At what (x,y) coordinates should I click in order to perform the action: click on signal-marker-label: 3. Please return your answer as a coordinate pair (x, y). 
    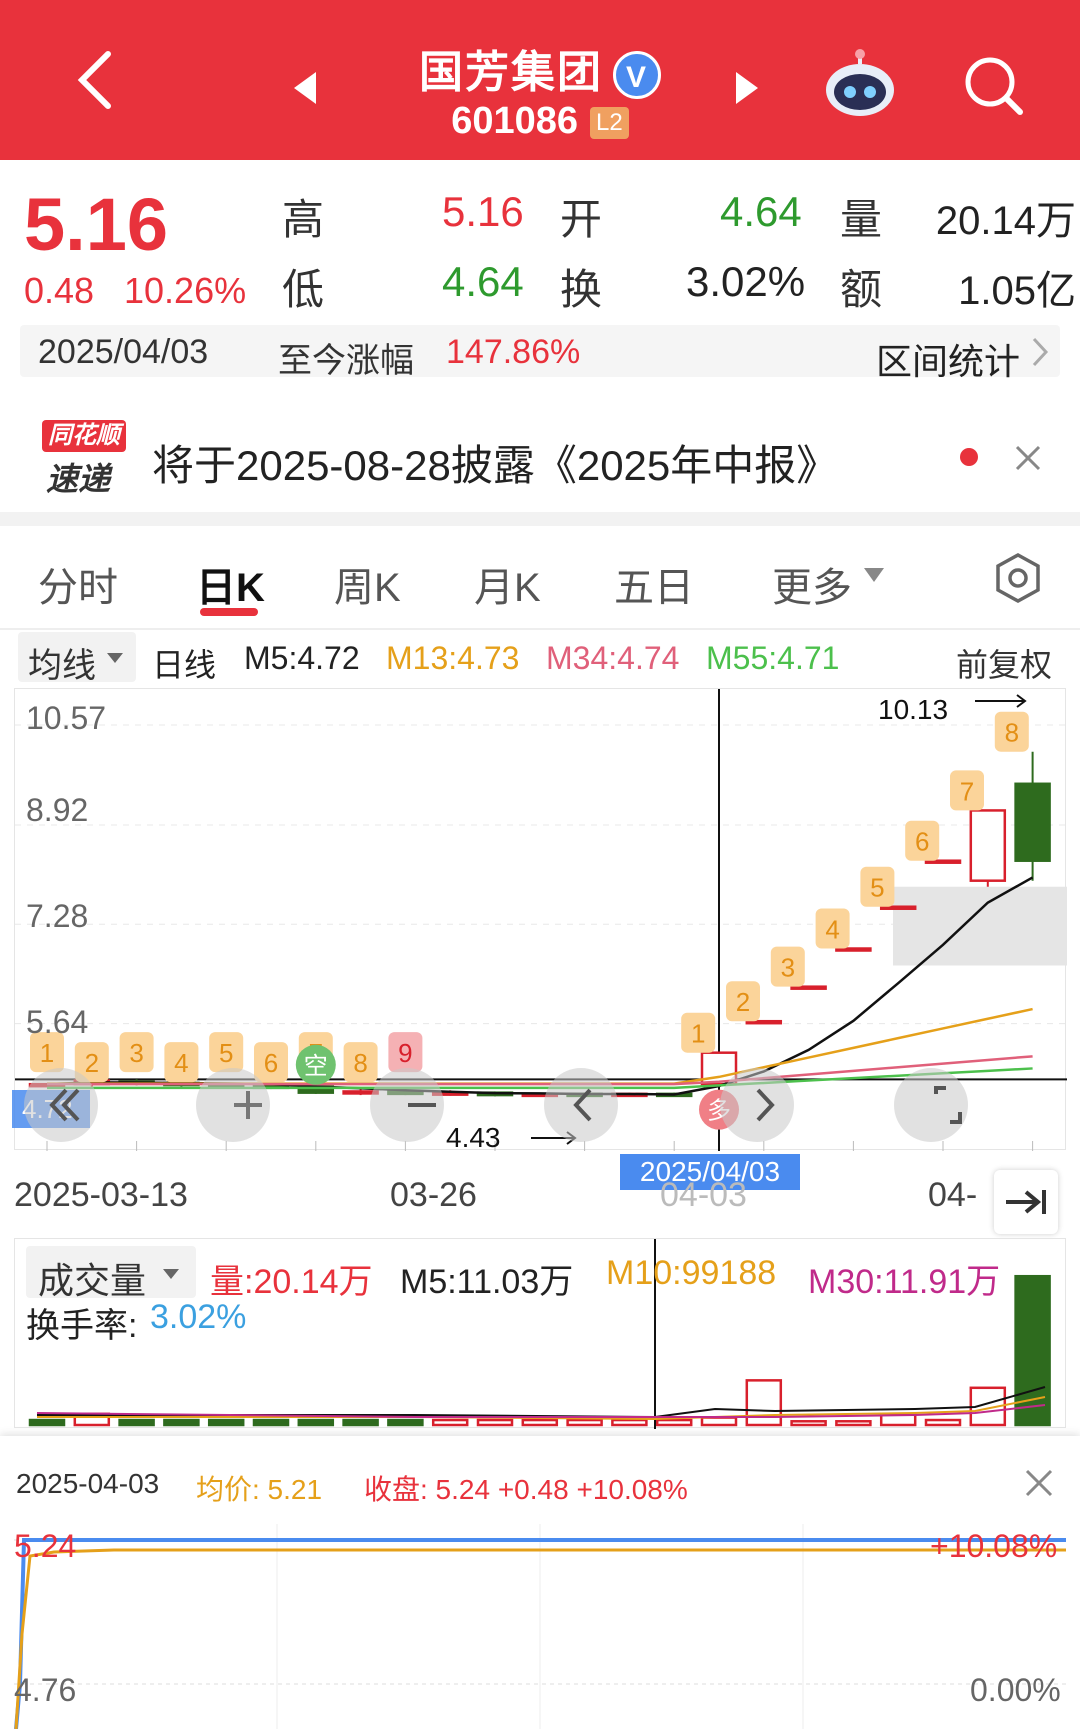
    Looking at the image, I should click on (136, 1053).